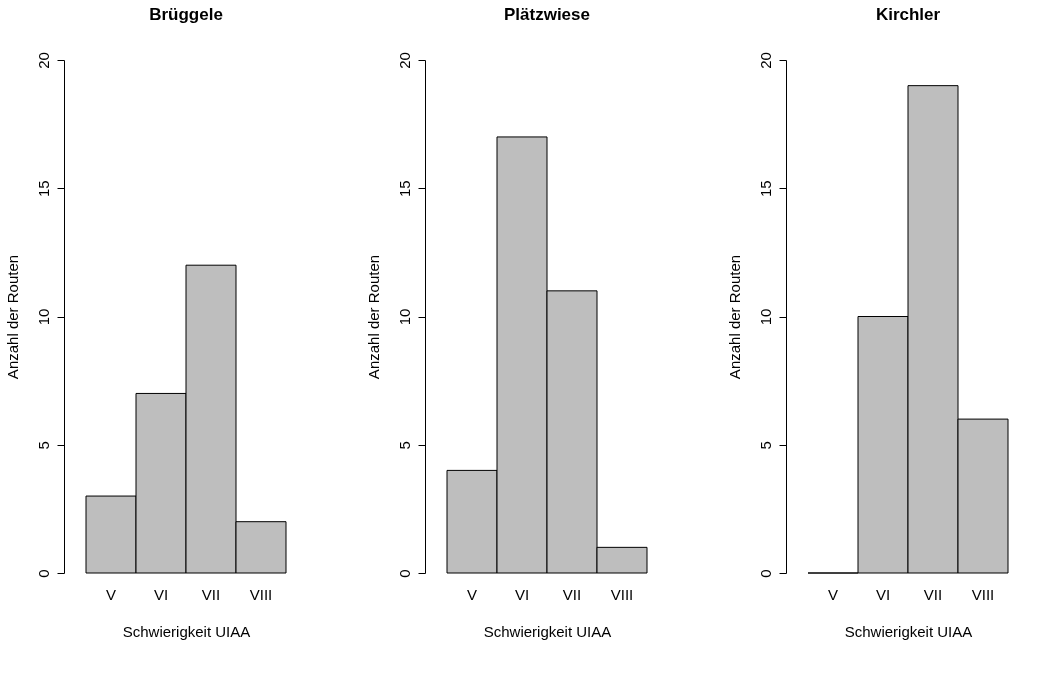 Image resolution: width=1048 pixels, height=684 pixels. What do you see at coordinates (908, 14) in the screenshot?
I see `chart-title: Kirchler` at bounding box center [908, 14].